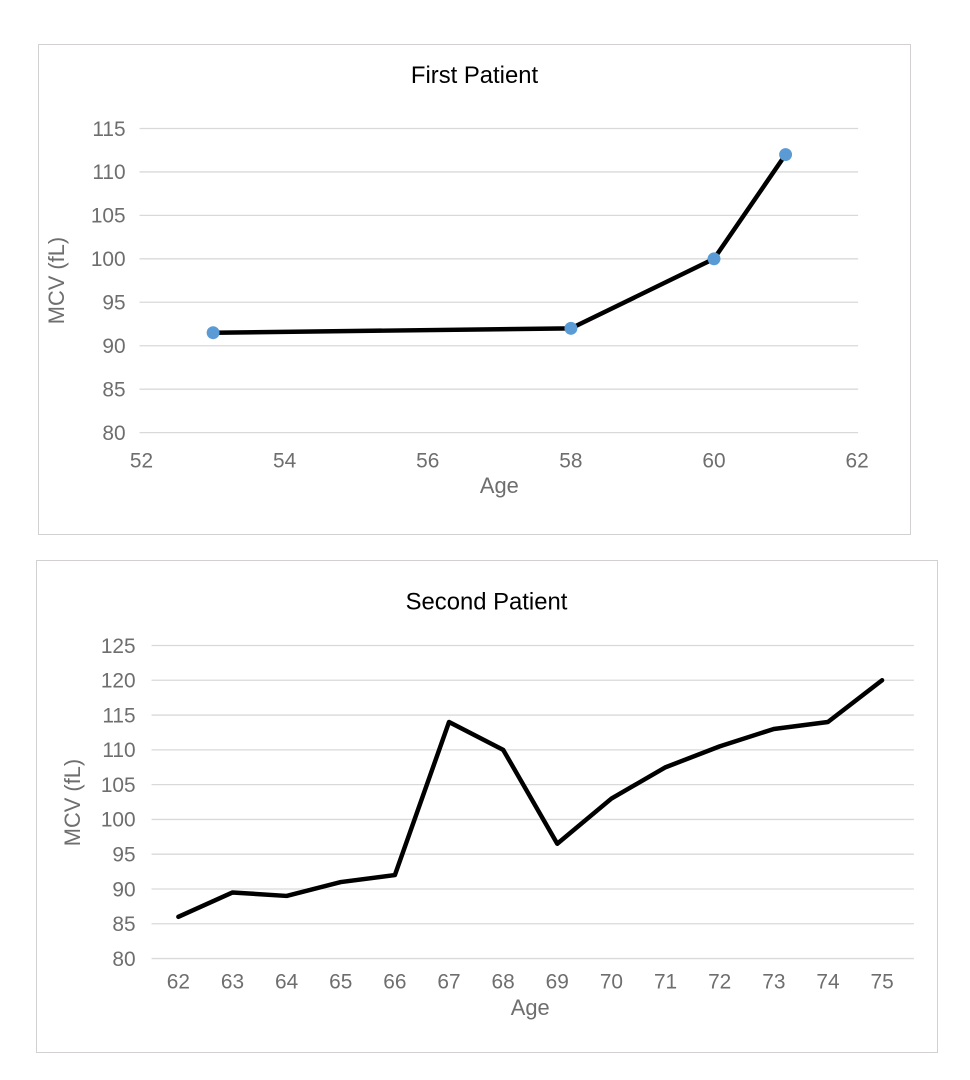 Image resolution: width=970 pixels, height=1080 pixels. What do you see at coordinates (611, 981) in the screenshot?
I see `x-tick-label: 70` at bounding box center [611, 981].